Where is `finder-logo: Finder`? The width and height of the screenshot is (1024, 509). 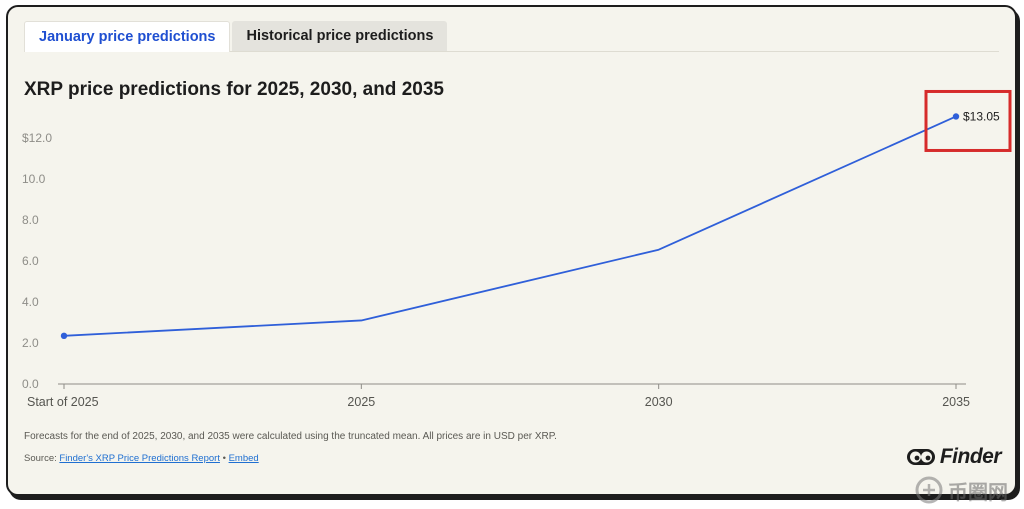 finder-logo: Finder is located at coordinates (954, 457).